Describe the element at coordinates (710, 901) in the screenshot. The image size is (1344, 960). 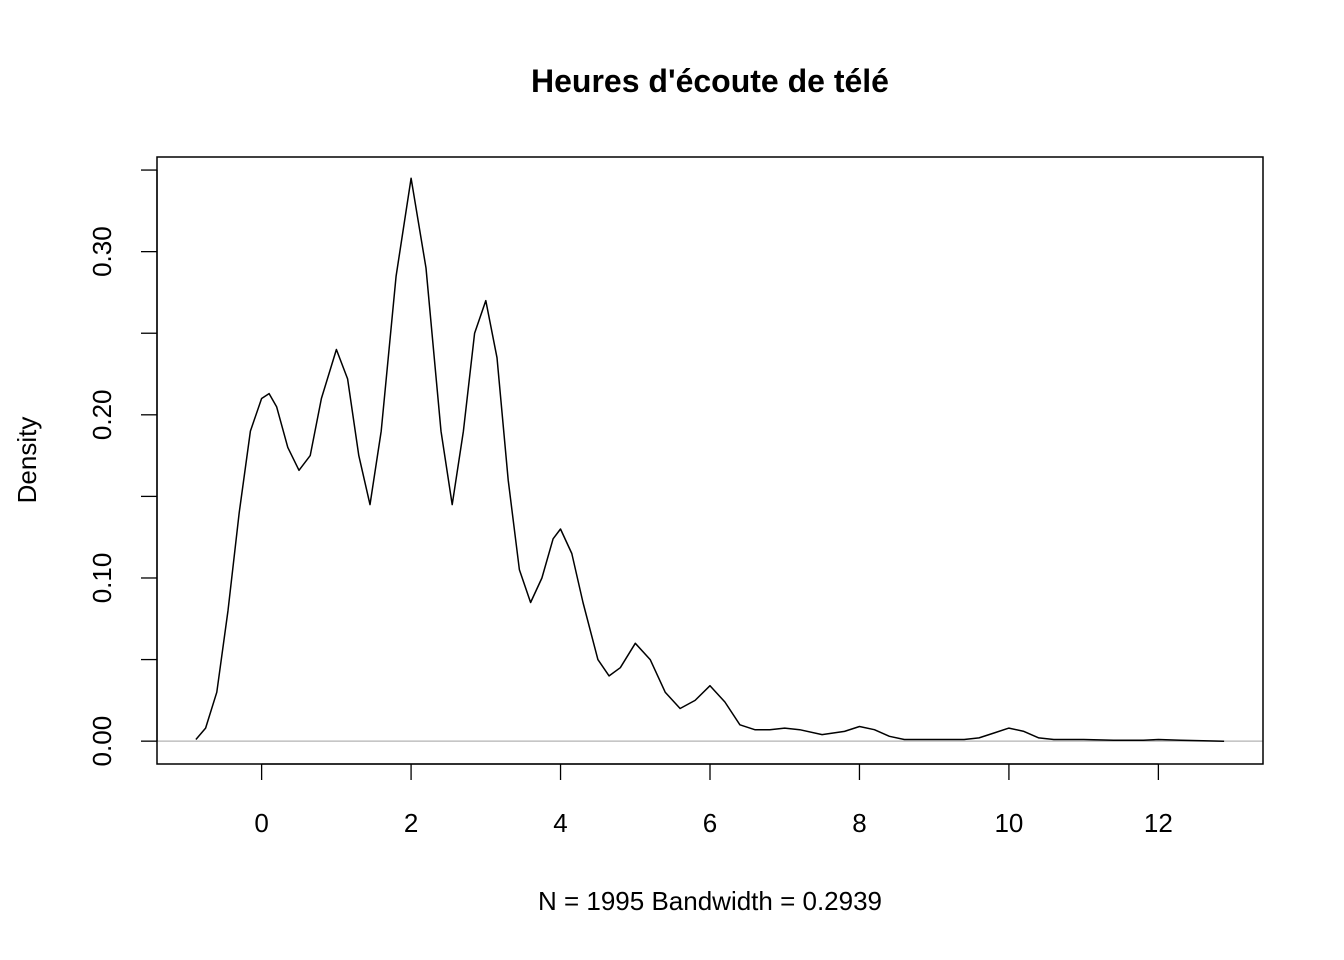
I see `x-axis-label: N = 1995 Bandwidth = 0.2939` at that location.